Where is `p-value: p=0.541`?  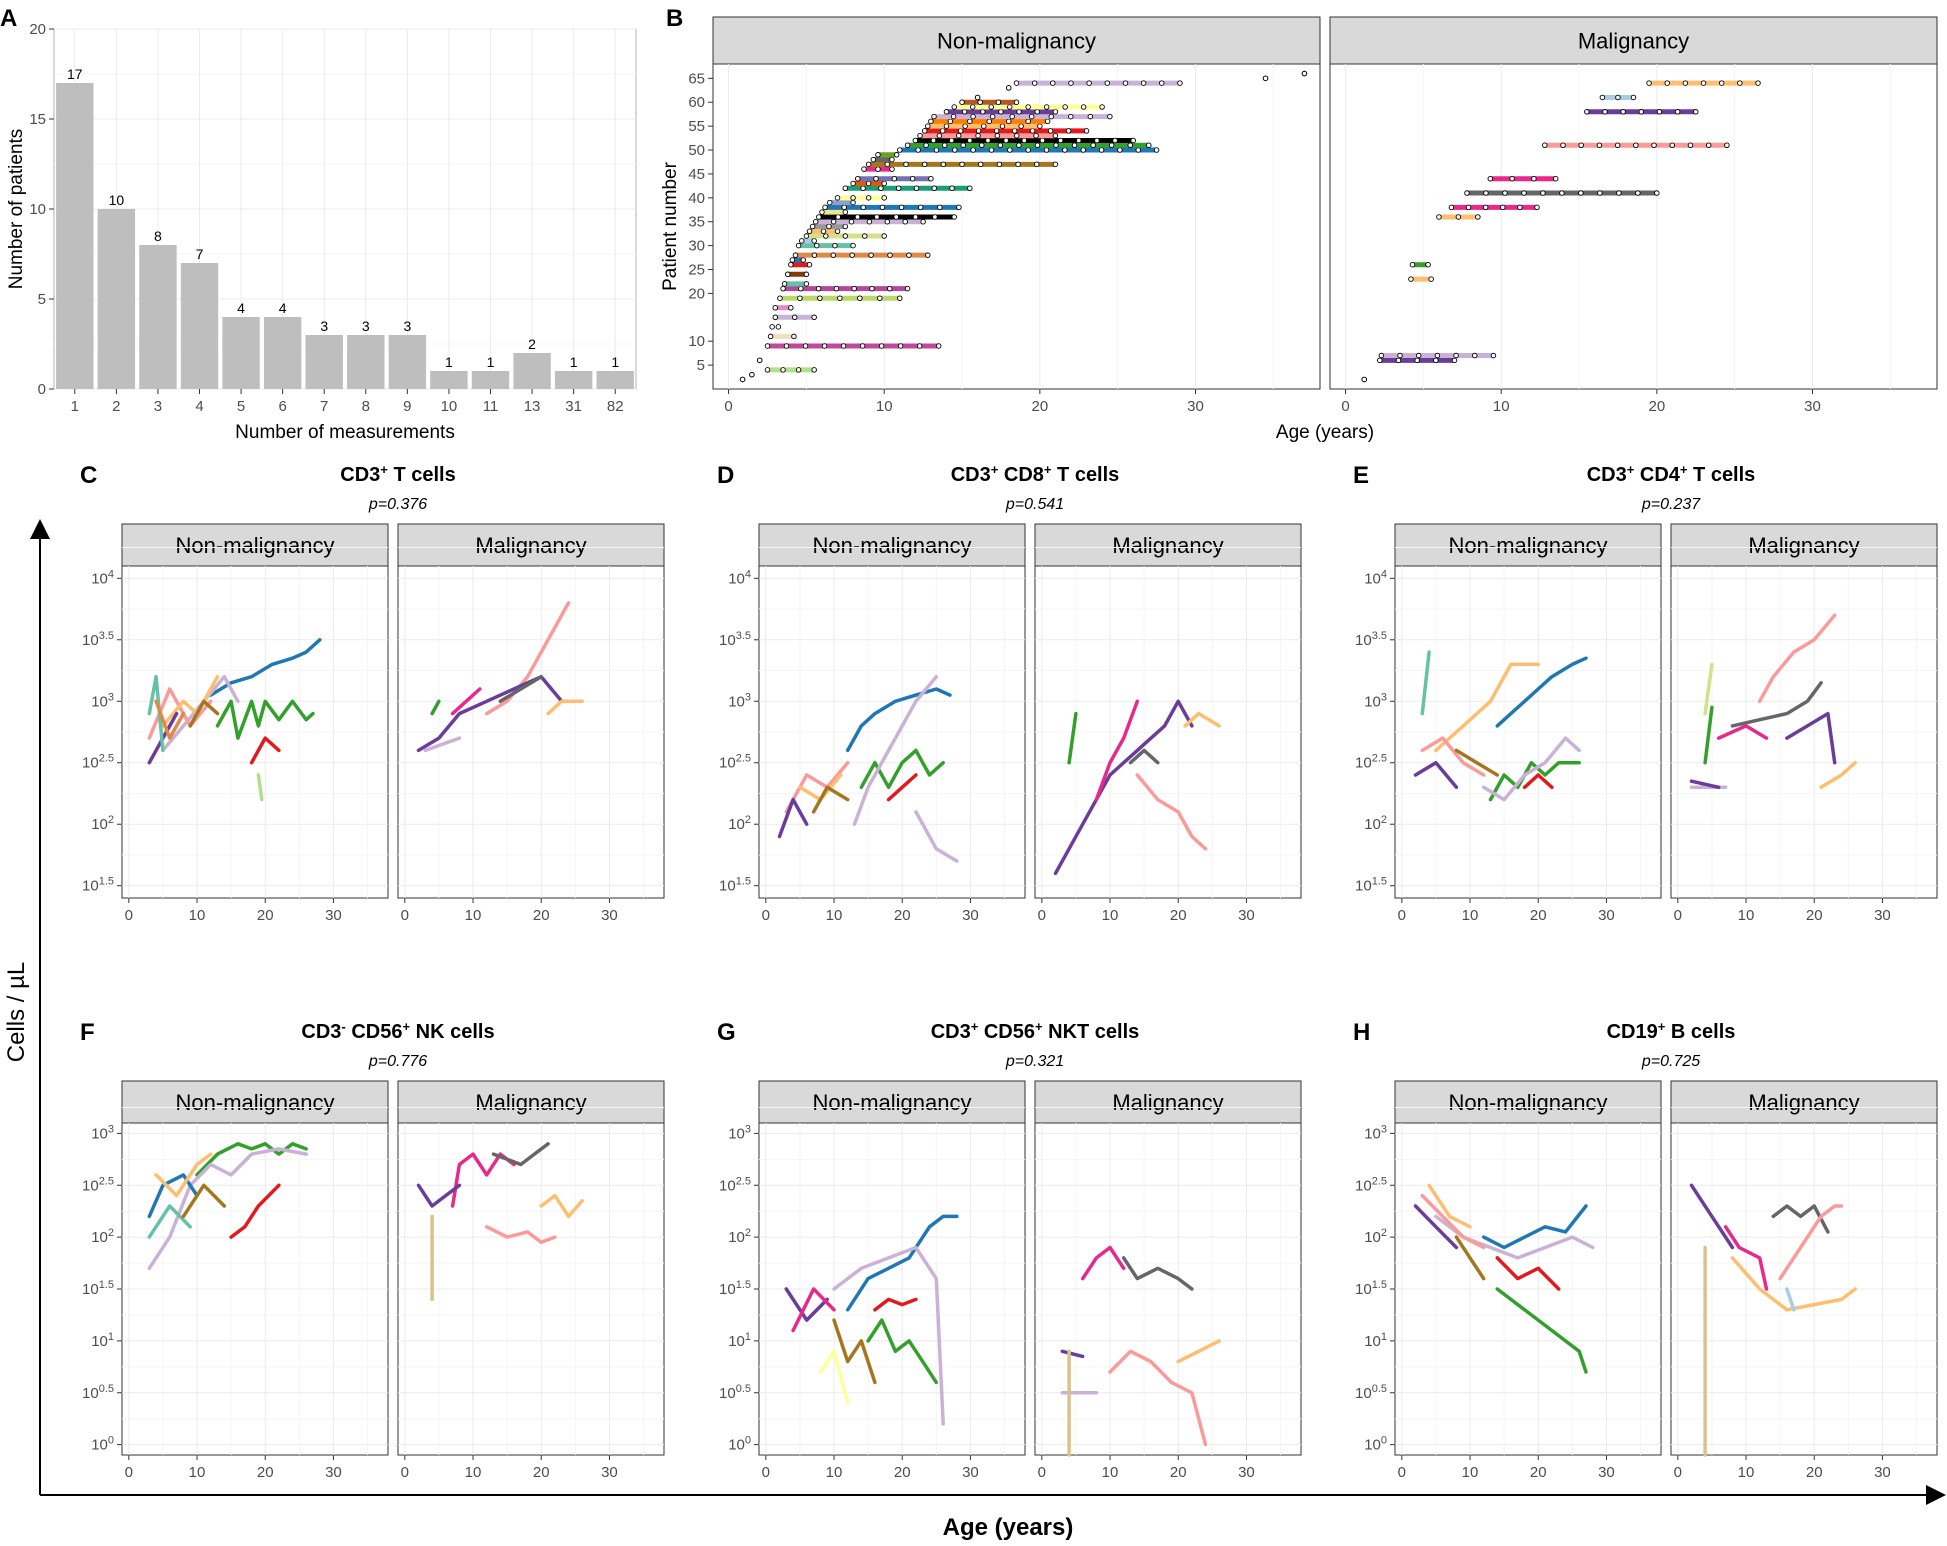
p-value: p=0.541 is located at coordinates (1034, 504).